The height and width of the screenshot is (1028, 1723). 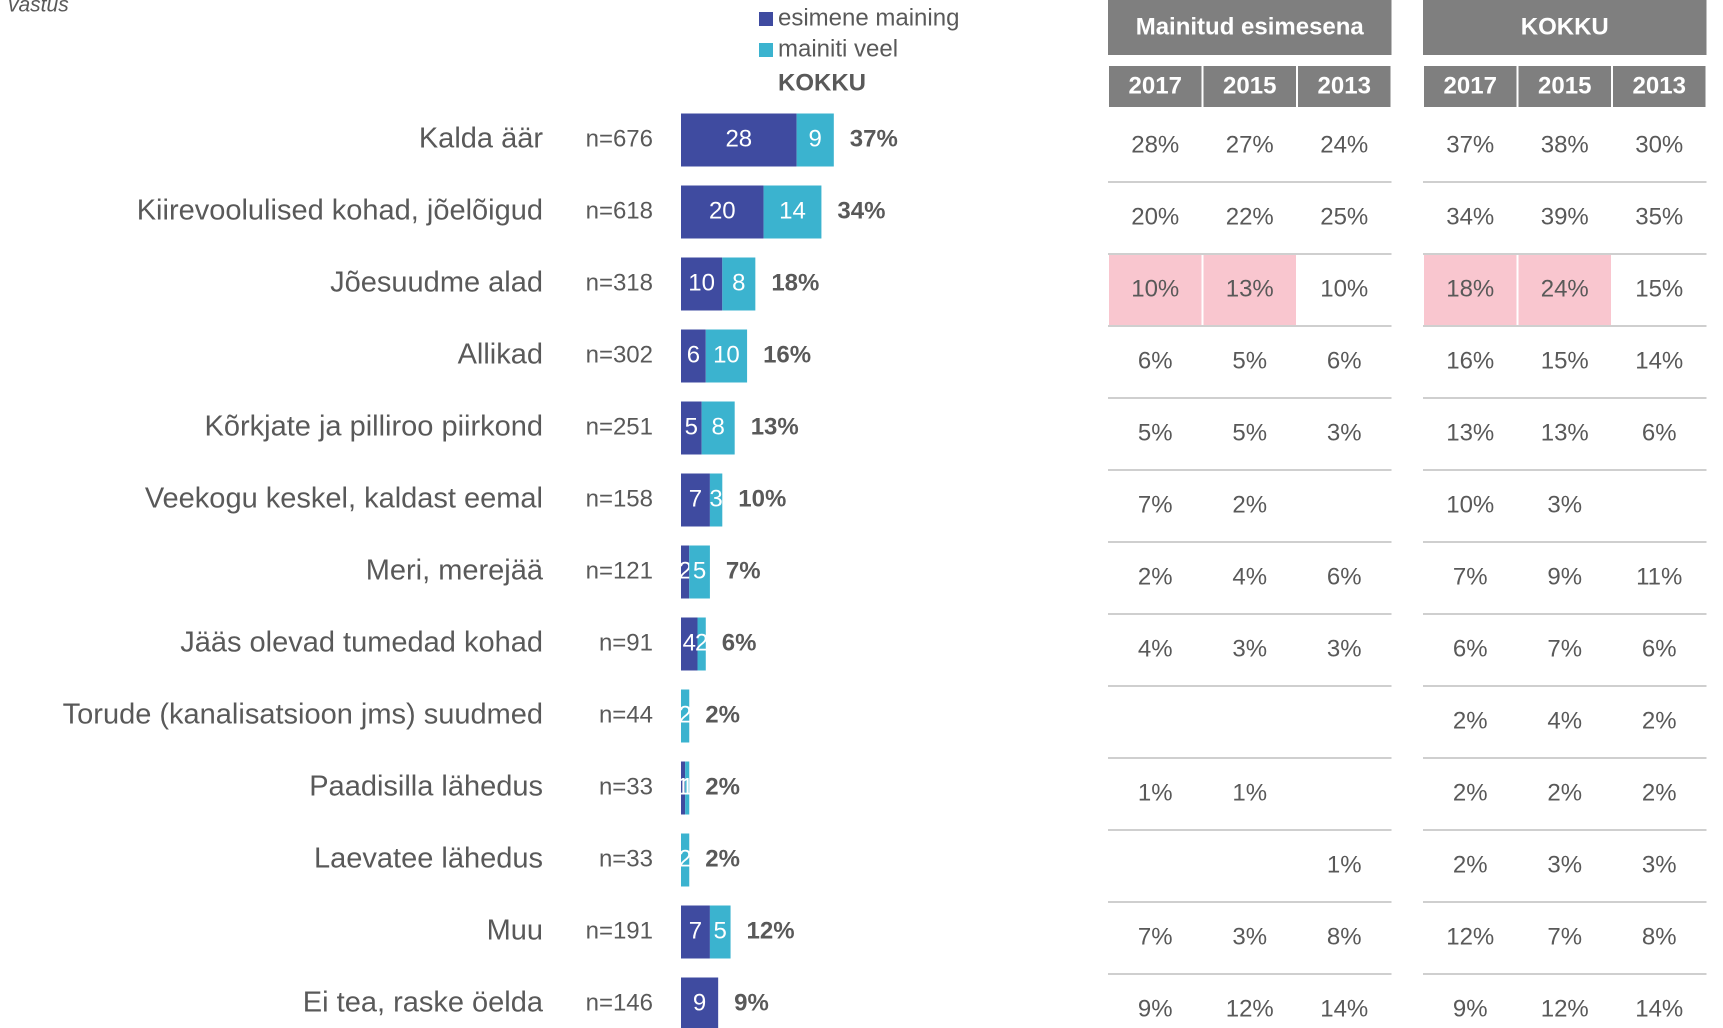 What do you see at coordinates (619, 1002) in the screenshot?
I see `n-label: n=146` at bounding box center [619, 1002].